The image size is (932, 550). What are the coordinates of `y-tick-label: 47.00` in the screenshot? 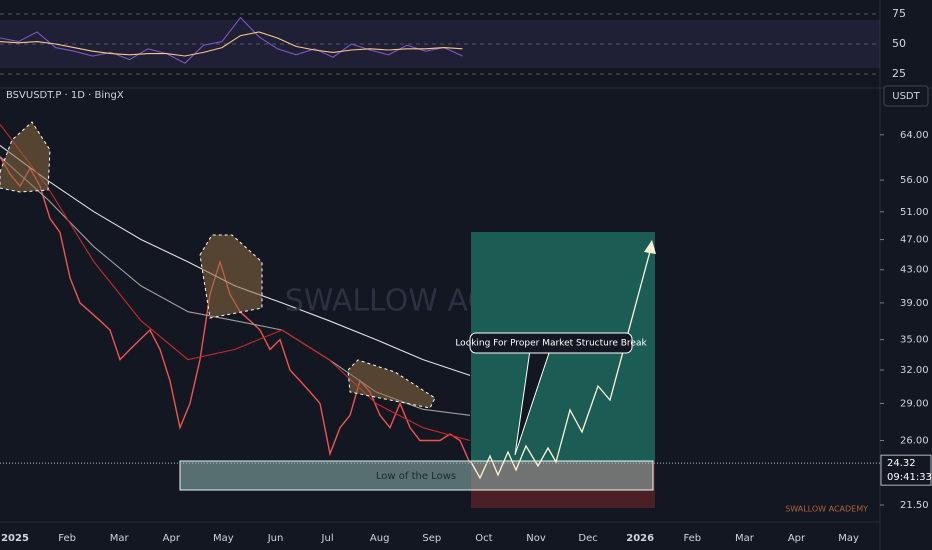 It's located at (914, 240).